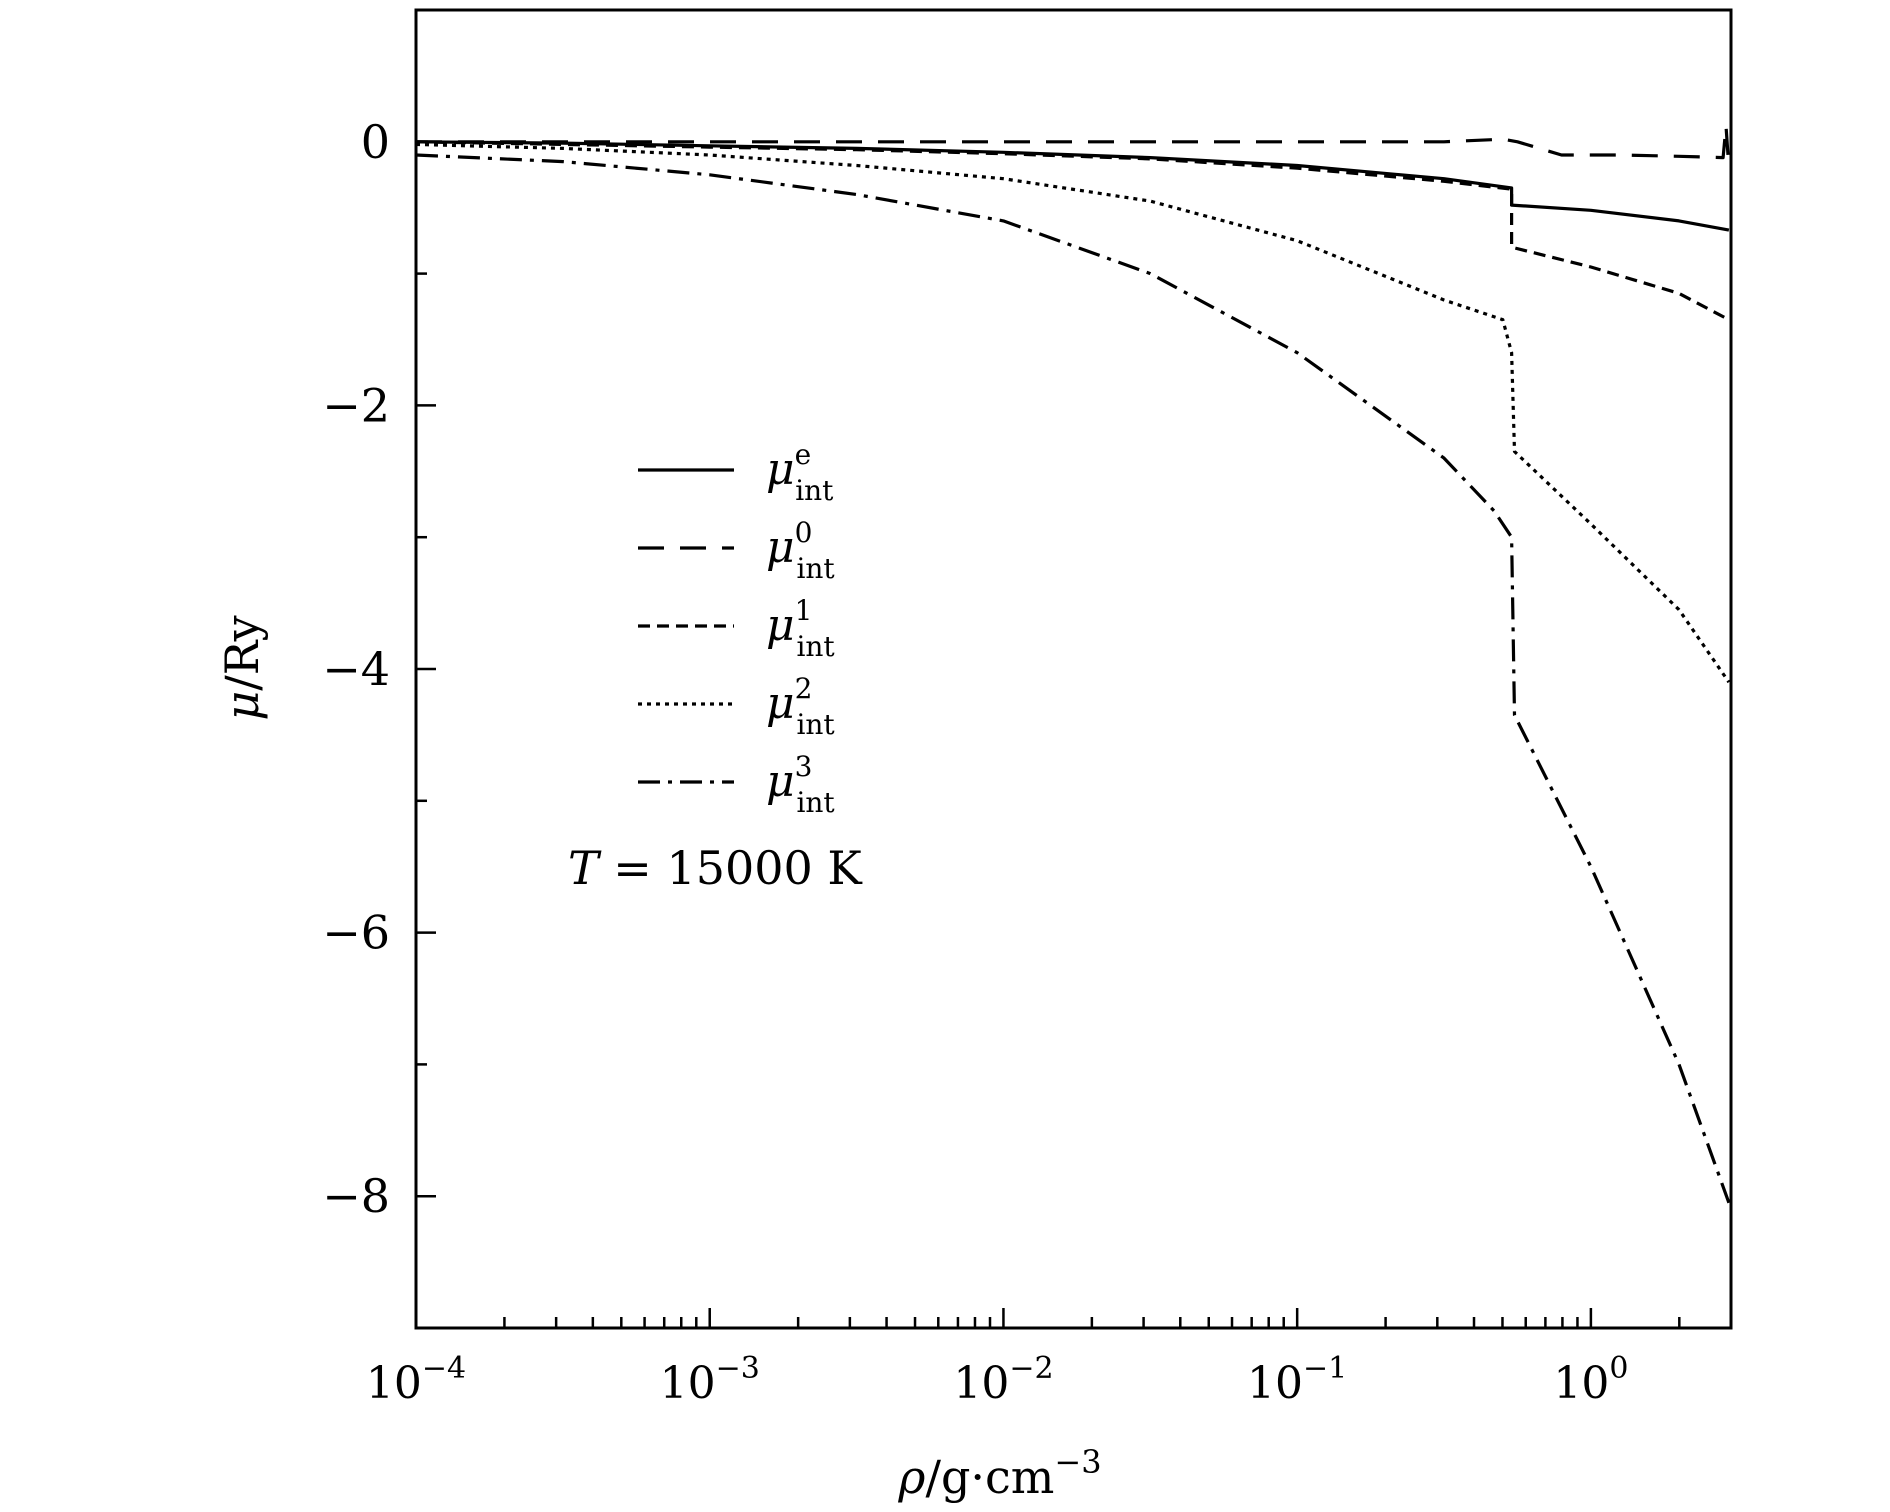 The height and width of the screenshot is (1512, 1890). Describe the element at coordinates (800, 628) in the screenshot. I see `legend-label-mu_int_1: μ1 int` at that location.